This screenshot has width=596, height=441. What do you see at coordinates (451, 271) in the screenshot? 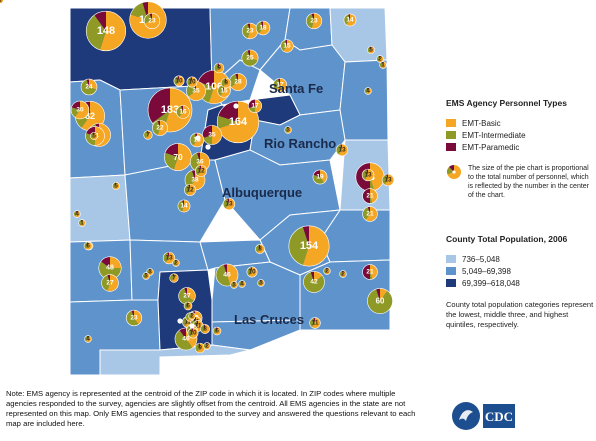
I see `pop-mid-swatch` at bounding box center [451, 271].